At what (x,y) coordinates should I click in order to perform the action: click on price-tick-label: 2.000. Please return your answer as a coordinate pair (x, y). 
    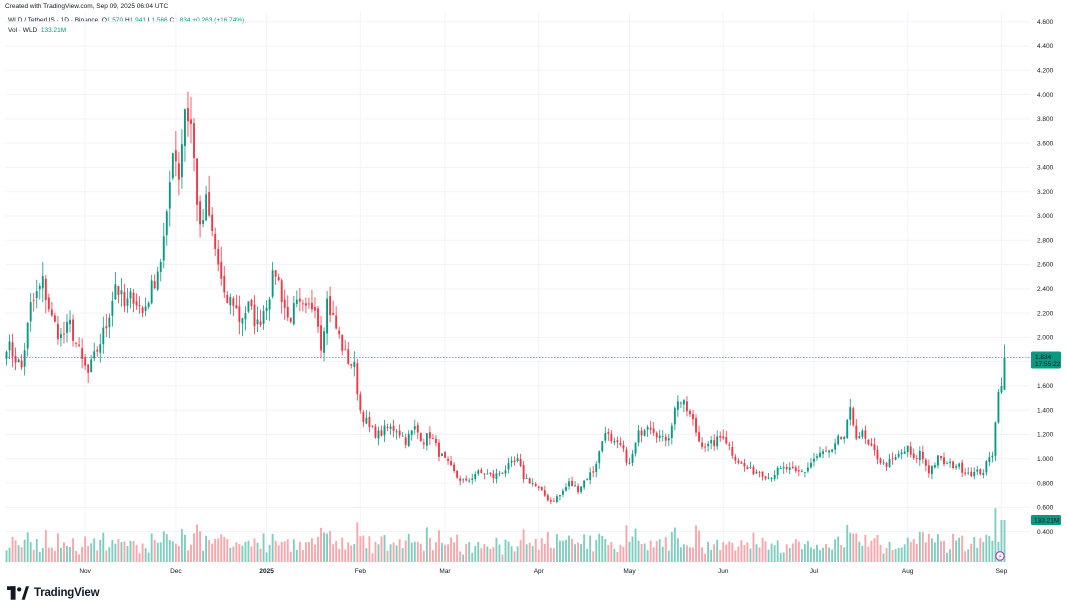
    Looking at the image, I should click on (1045, 338).